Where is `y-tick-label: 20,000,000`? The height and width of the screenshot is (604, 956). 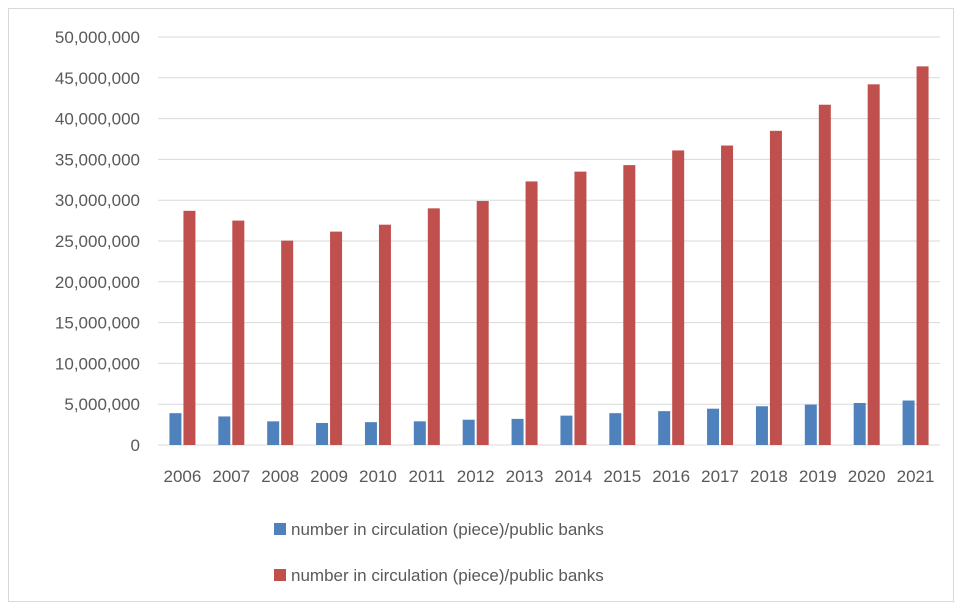
y-tick-label: 20,000,000 is located at coordinates (97, 282).